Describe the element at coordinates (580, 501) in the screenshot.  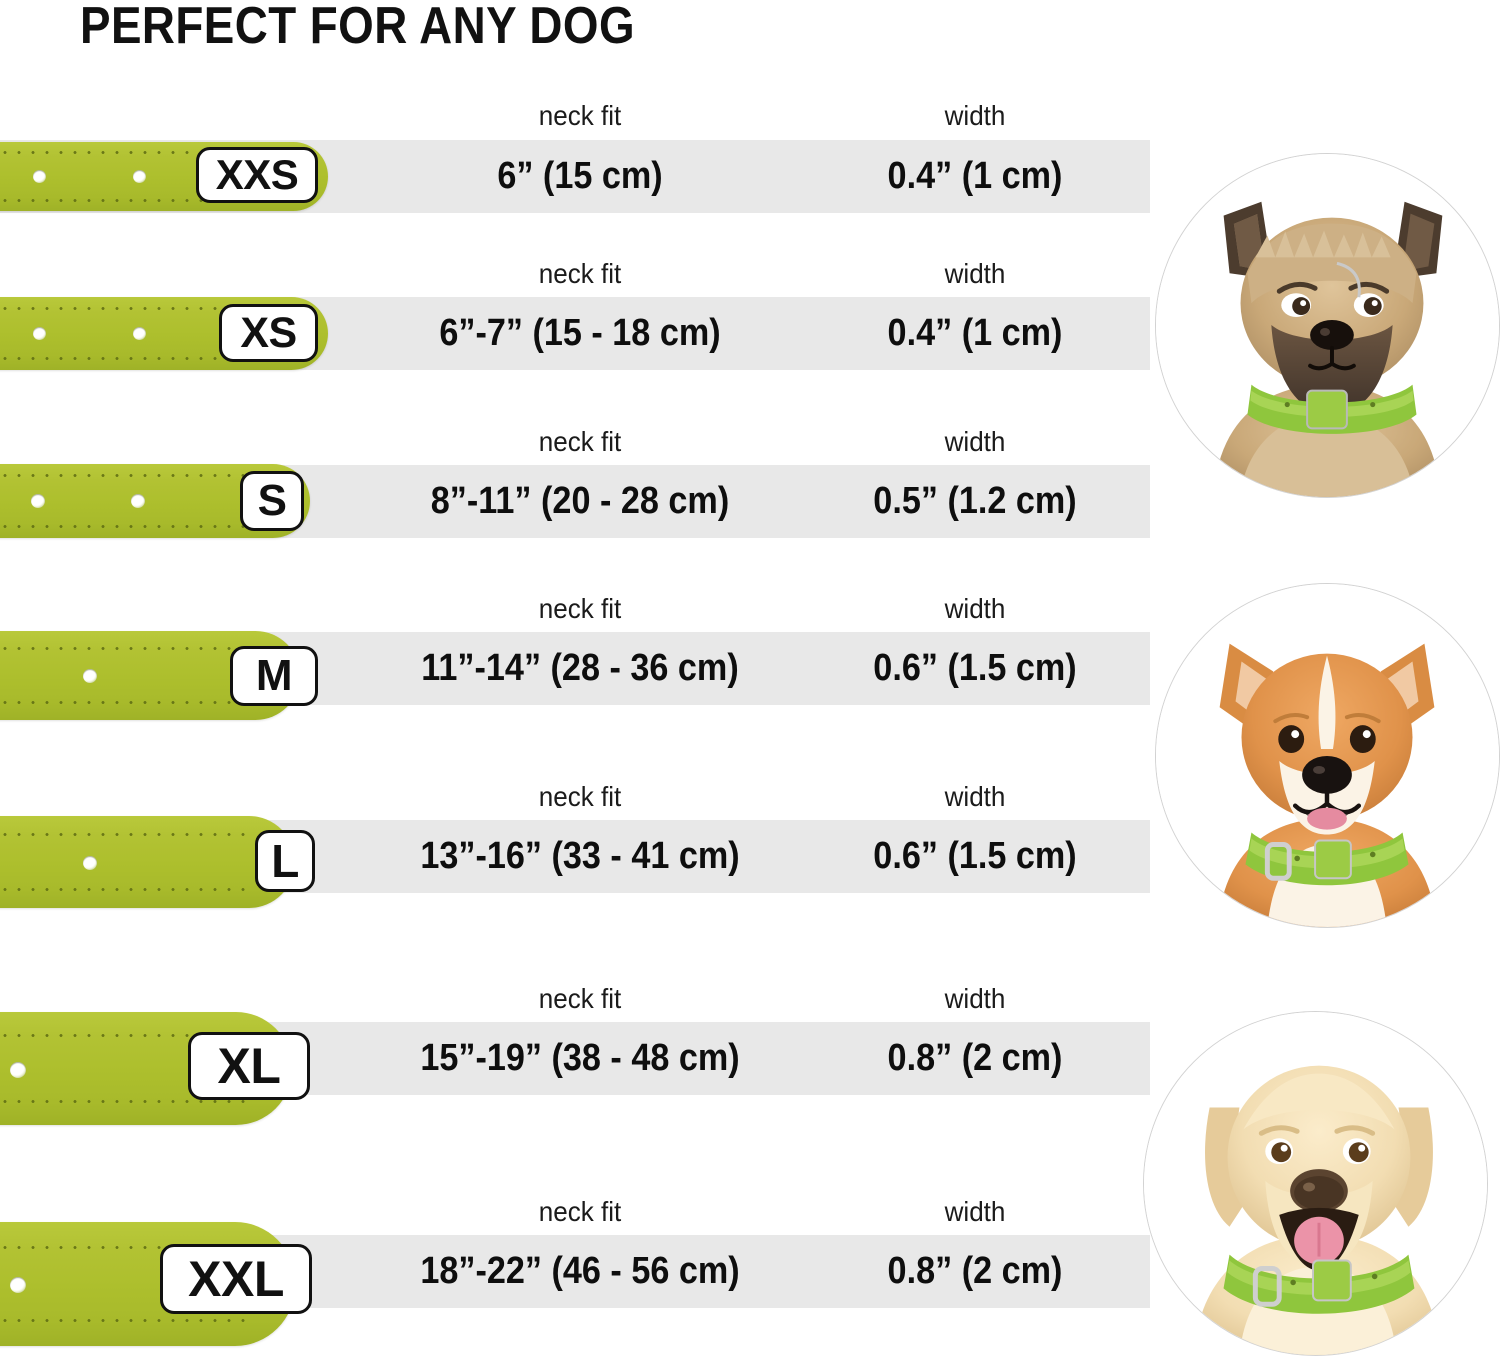
I see `neck-fit-value: 8”-11” (20 - 28 cm)` at that location.